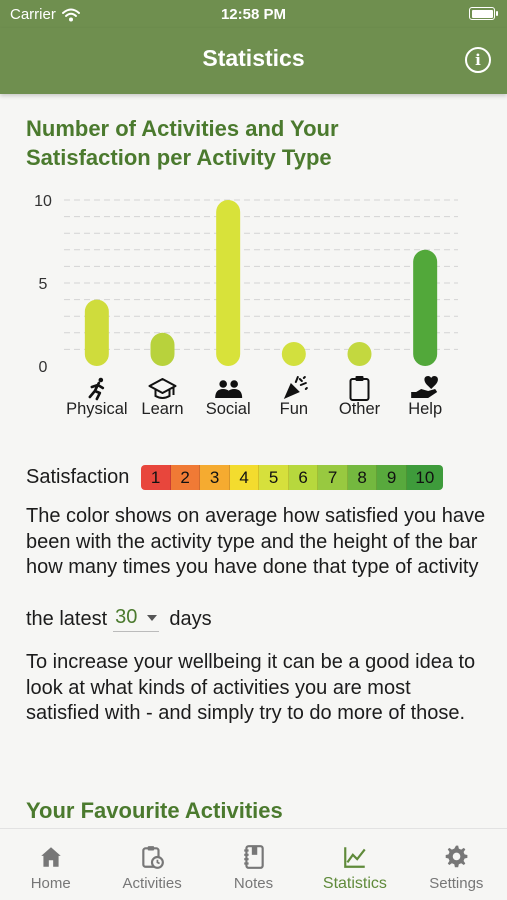 Image resolution: width=507 pixels, height=900 pixels. I want to click on bar-fun, so click(293, 354).